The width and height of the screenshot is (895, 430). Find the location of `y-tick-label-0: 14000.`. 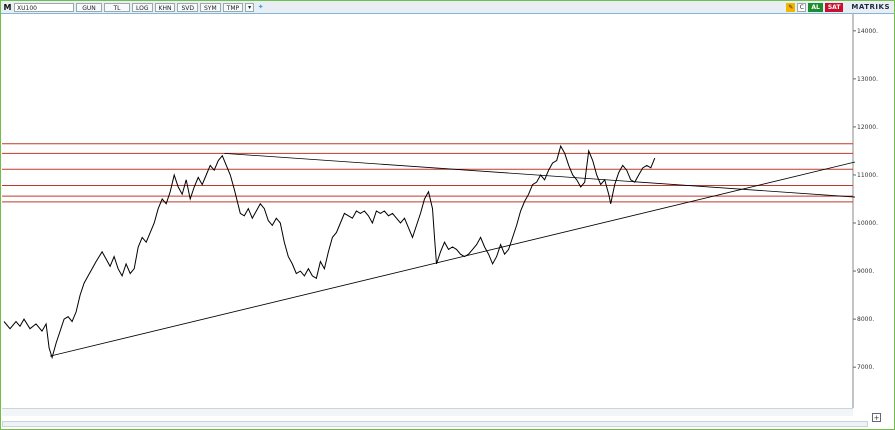

y-tick-label-0: 14000. is located at coordinates (867, 31).